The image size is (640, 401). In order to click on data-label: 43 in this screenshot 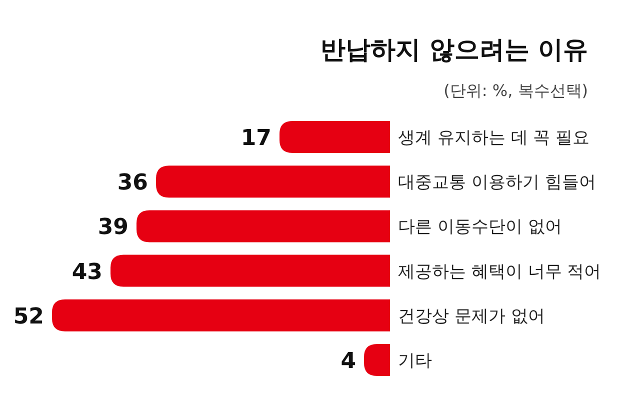, I will do `click(87, 272)`.